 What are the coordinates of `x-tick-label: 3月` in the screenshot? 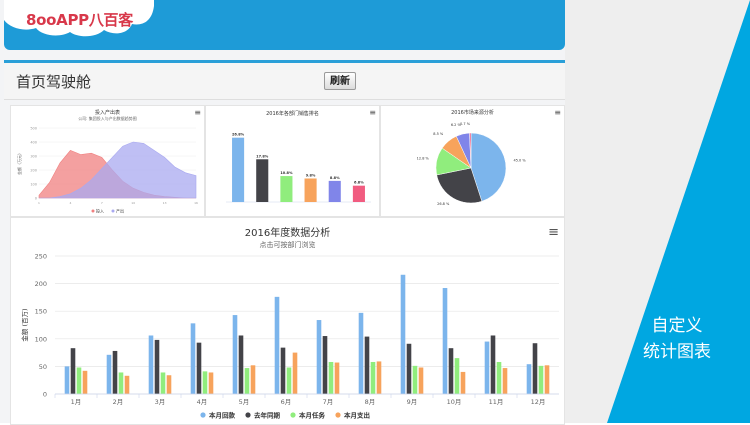 It's located at (160, 402).